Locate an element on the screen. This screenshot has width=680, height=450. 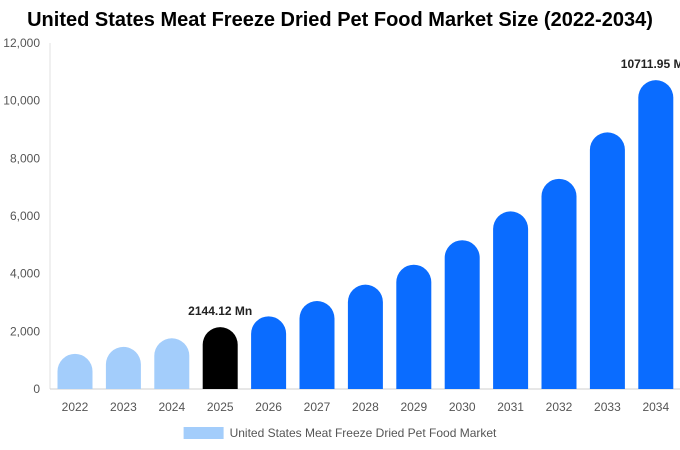
y-tick-label: 4,000 is located at coordinates (25, 274).